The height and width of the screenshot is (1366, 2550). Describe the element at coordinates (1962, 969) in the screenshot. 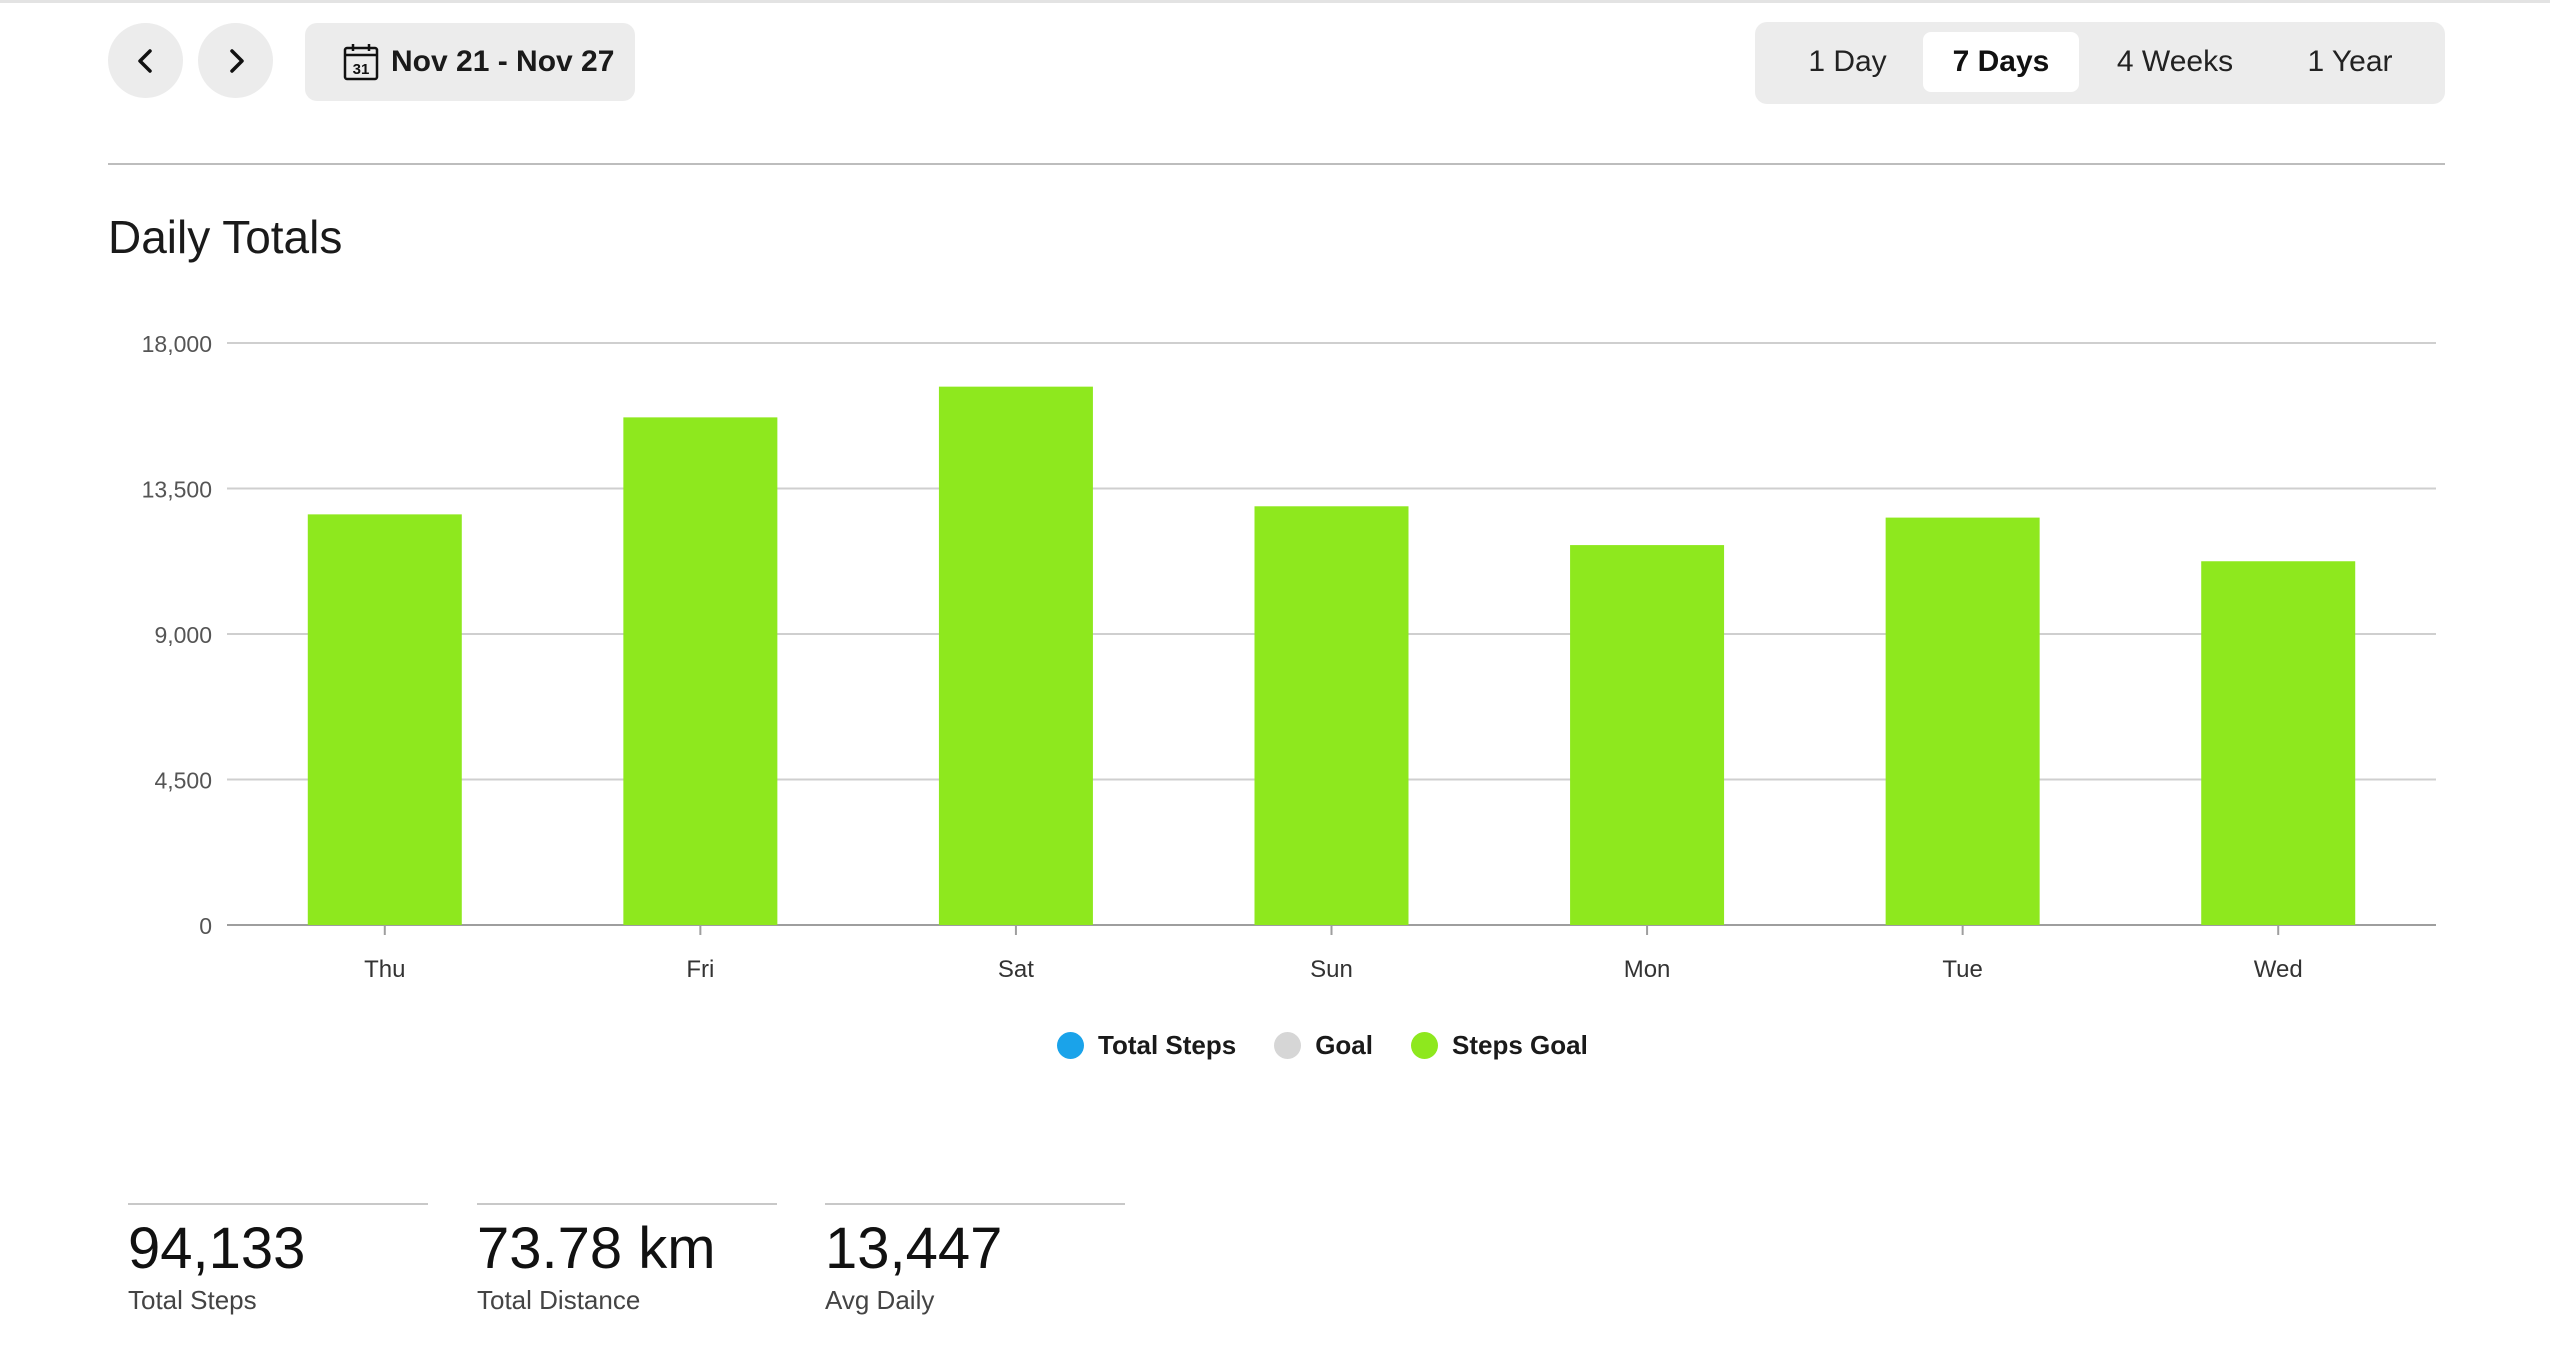

I see `x-tick-label: Tue` at that location.